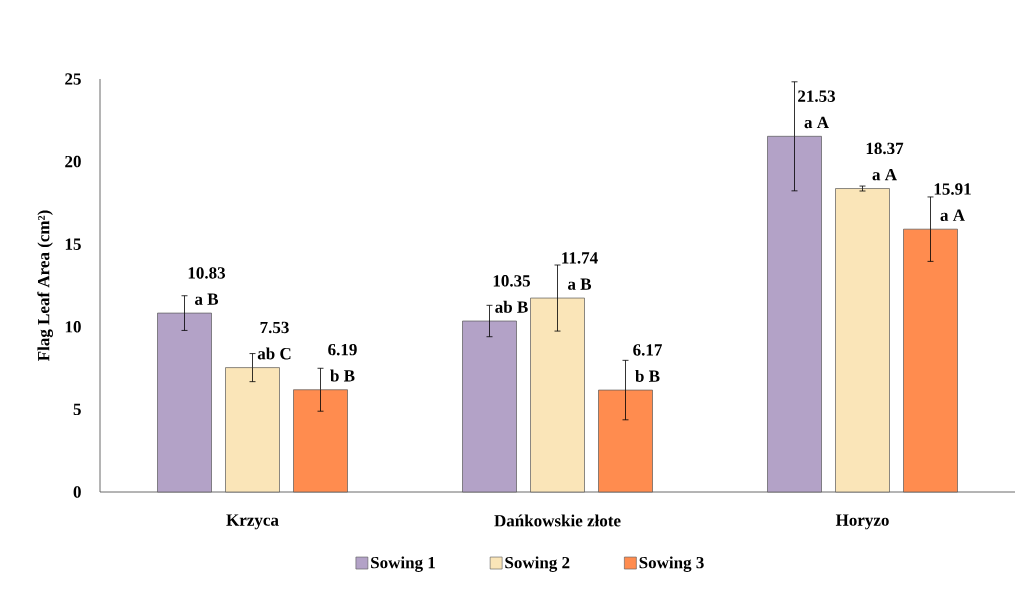 This screenshot has height=589, width=1033. I want to click on data-label: 15.91, so click(952, 189).